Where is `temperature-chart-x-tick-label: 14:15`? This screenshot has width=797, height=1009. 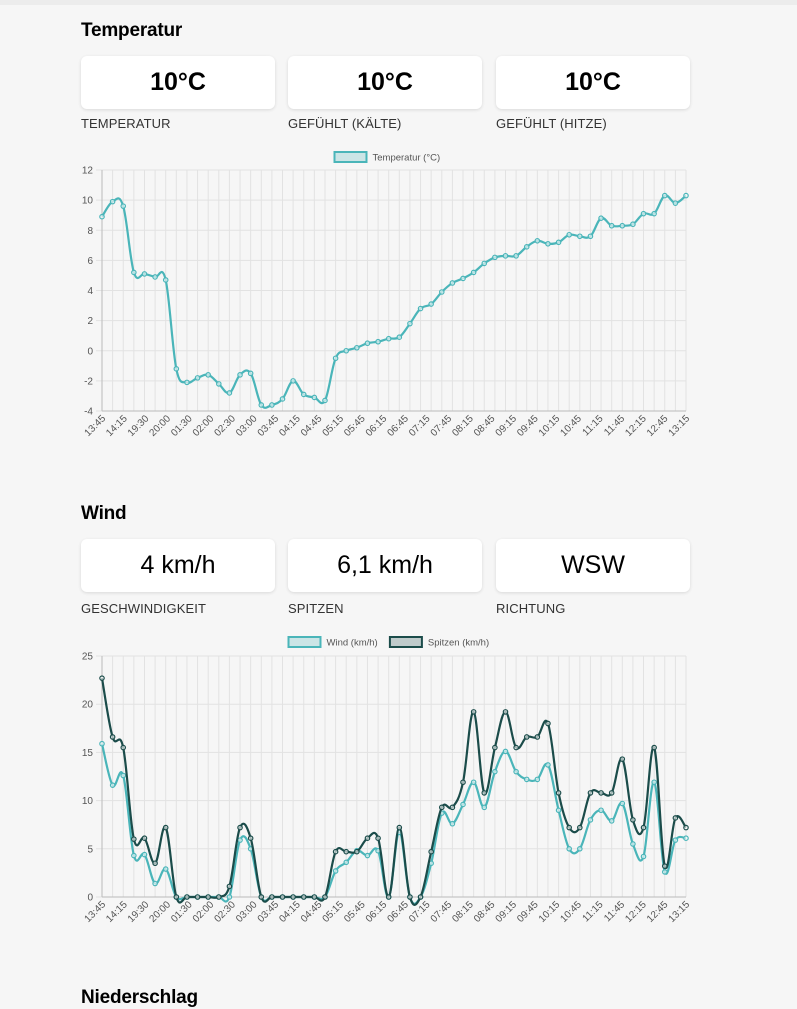 temperature-chart-x-tick-label: 14:15 is located at coordinates (117, 426).